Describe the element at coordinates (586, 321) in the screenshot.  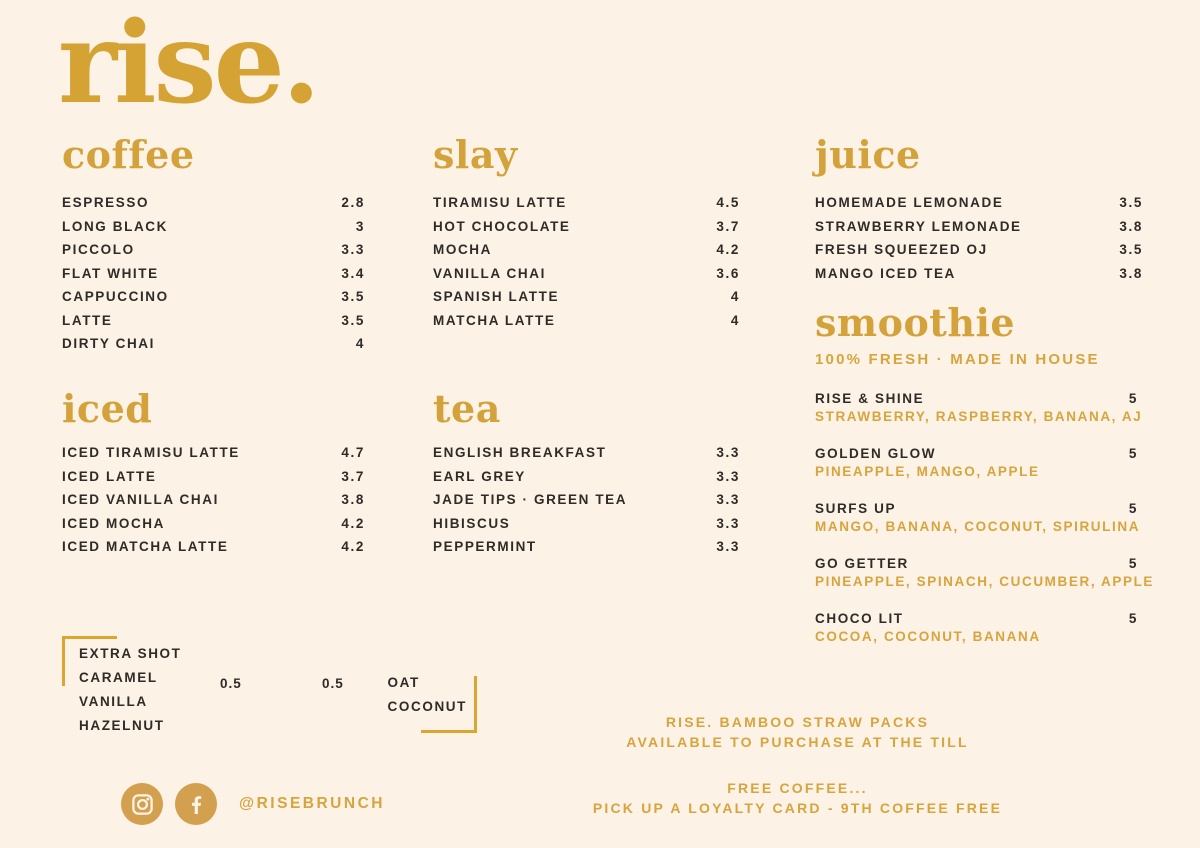
I see `menu-item-row: MATCHA LATTE 4` at that location.